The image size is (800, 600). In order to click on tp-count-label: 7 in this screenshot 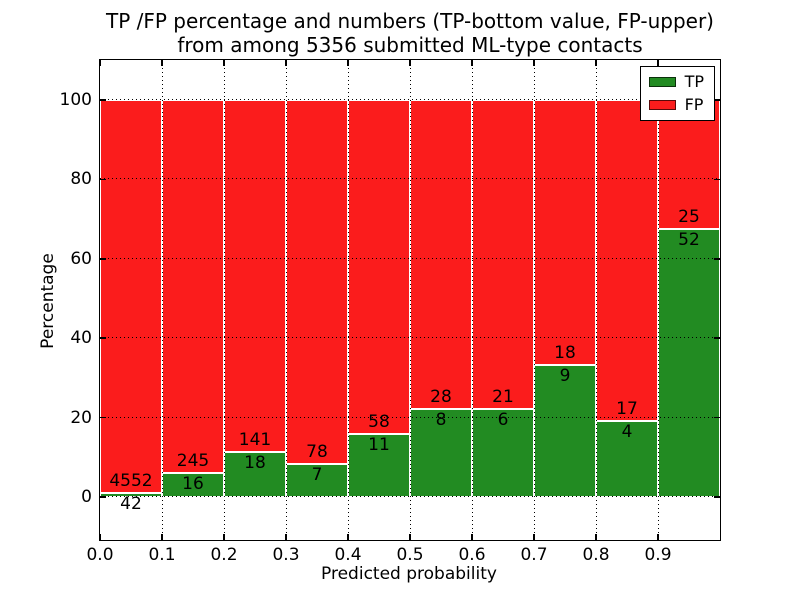, I will do `click(317, 475)`.